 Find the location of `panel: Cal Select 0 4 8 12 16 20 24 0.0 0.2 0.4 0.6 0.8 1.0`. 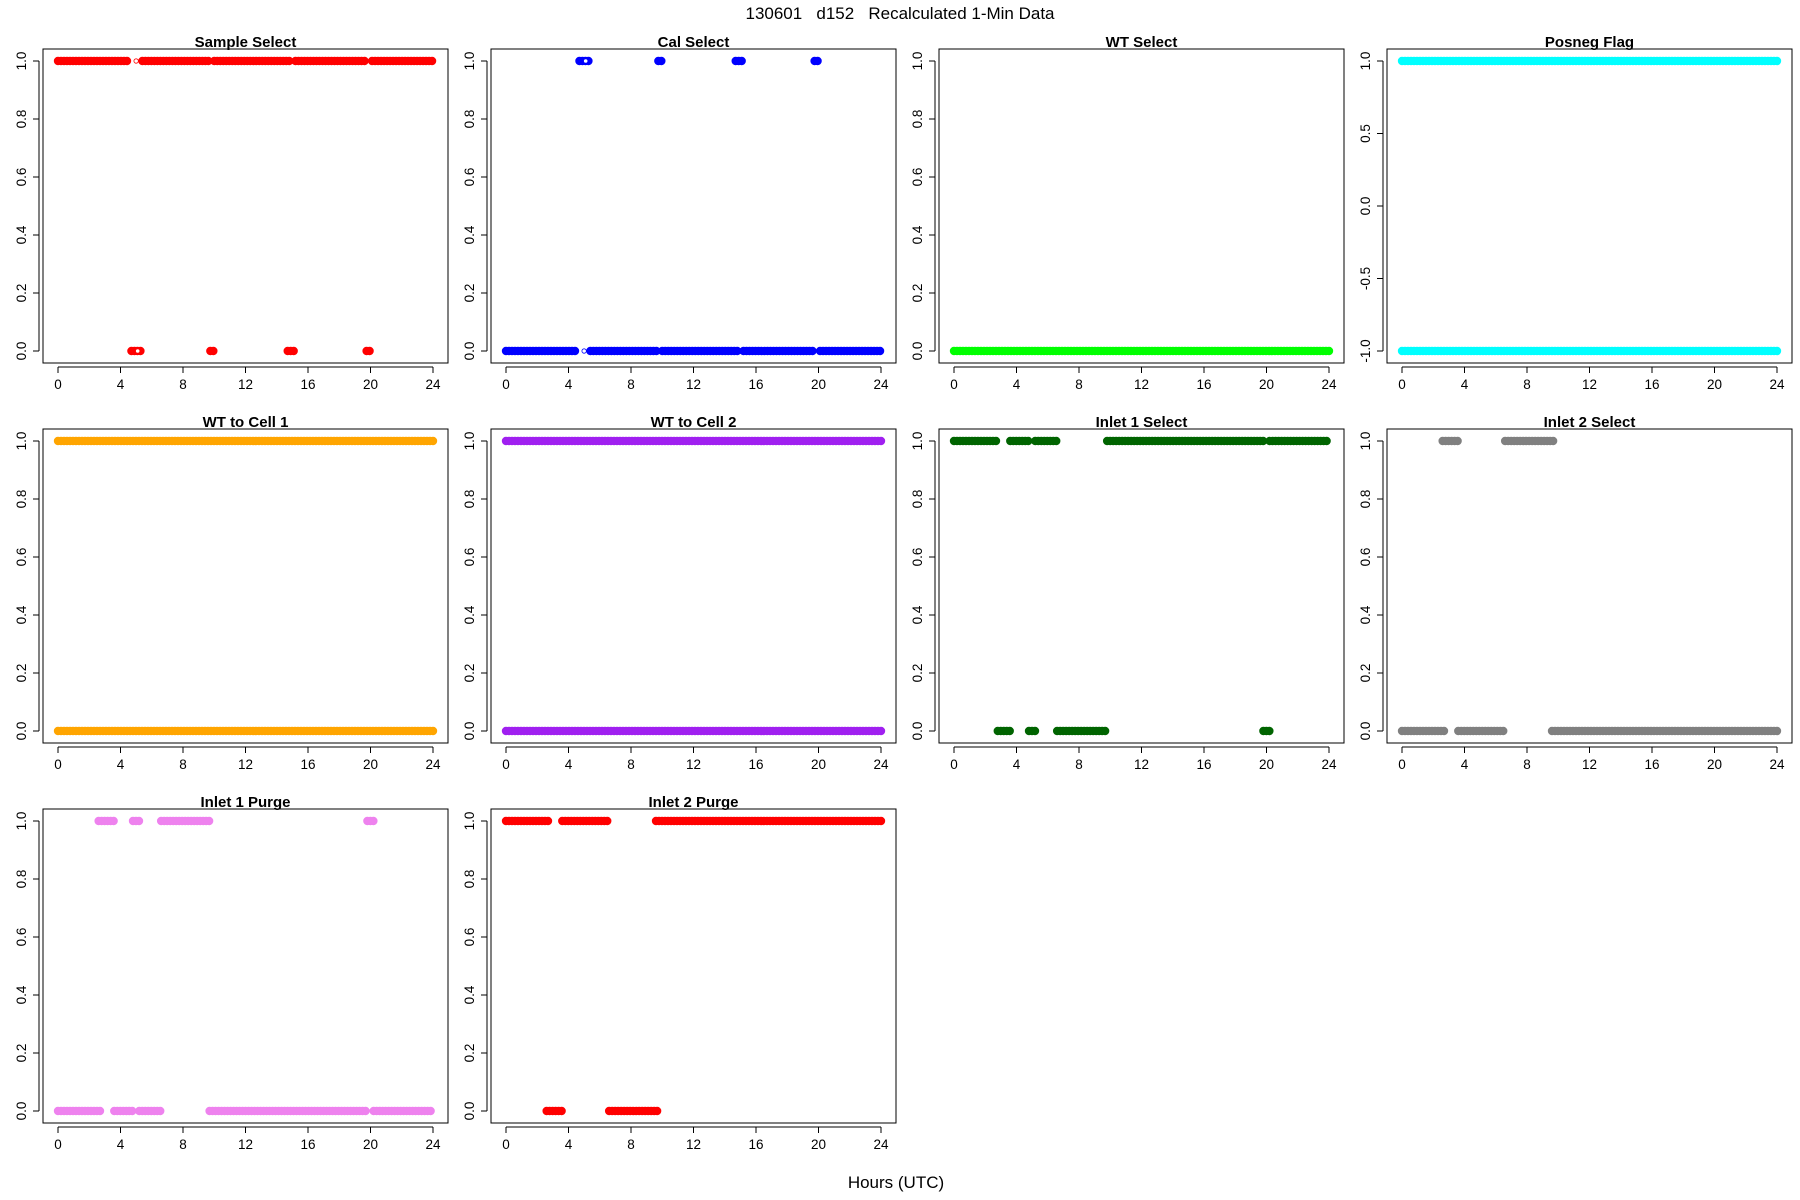

panel: Cal Select 0 4 8 12 16 20 24 0.0 0.2 0.4 0.6 0.8 1.0 is located at coordinates (679, 213).